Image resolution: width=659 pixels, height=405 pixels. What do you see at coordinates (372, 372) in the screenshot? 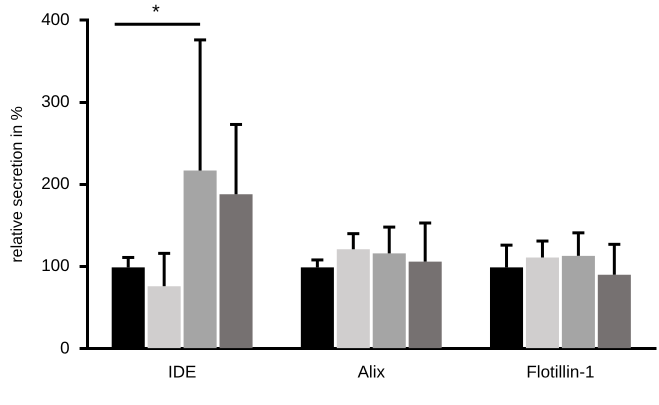
I see `x-tick-label: Alix` at bounding box center [372, 372].